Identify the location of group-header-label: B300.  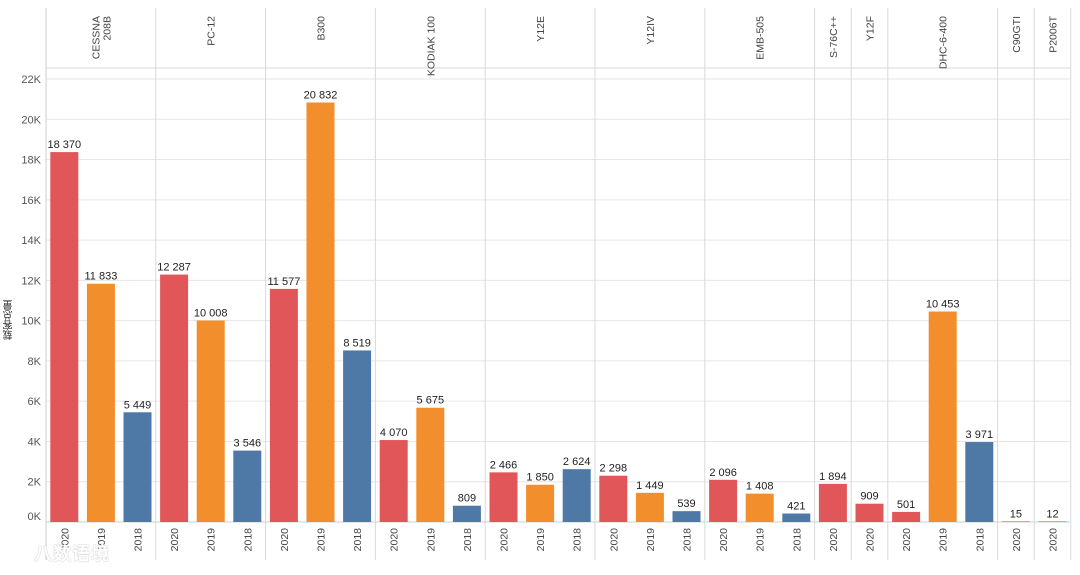
(322, 28).